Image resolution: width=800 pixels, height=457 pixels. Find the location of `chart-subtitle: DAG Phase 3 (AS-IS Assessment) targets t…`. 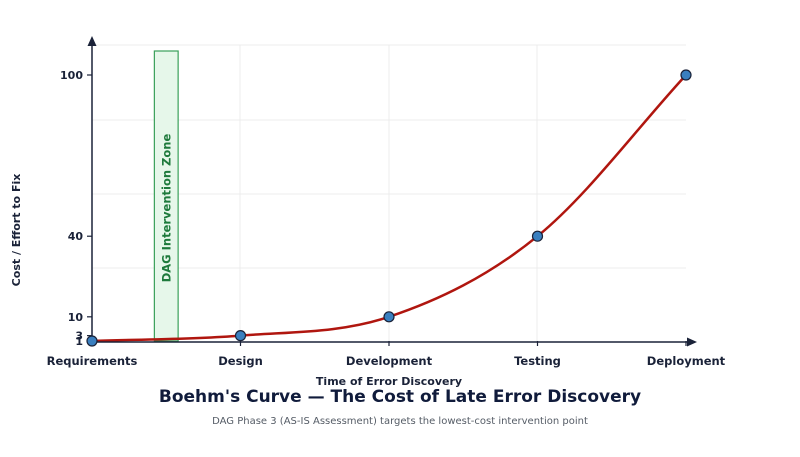

chart-subtitle: DAG Phase 3 (AS-IS Assessment) targets t… is located at coordinates (400, 421).